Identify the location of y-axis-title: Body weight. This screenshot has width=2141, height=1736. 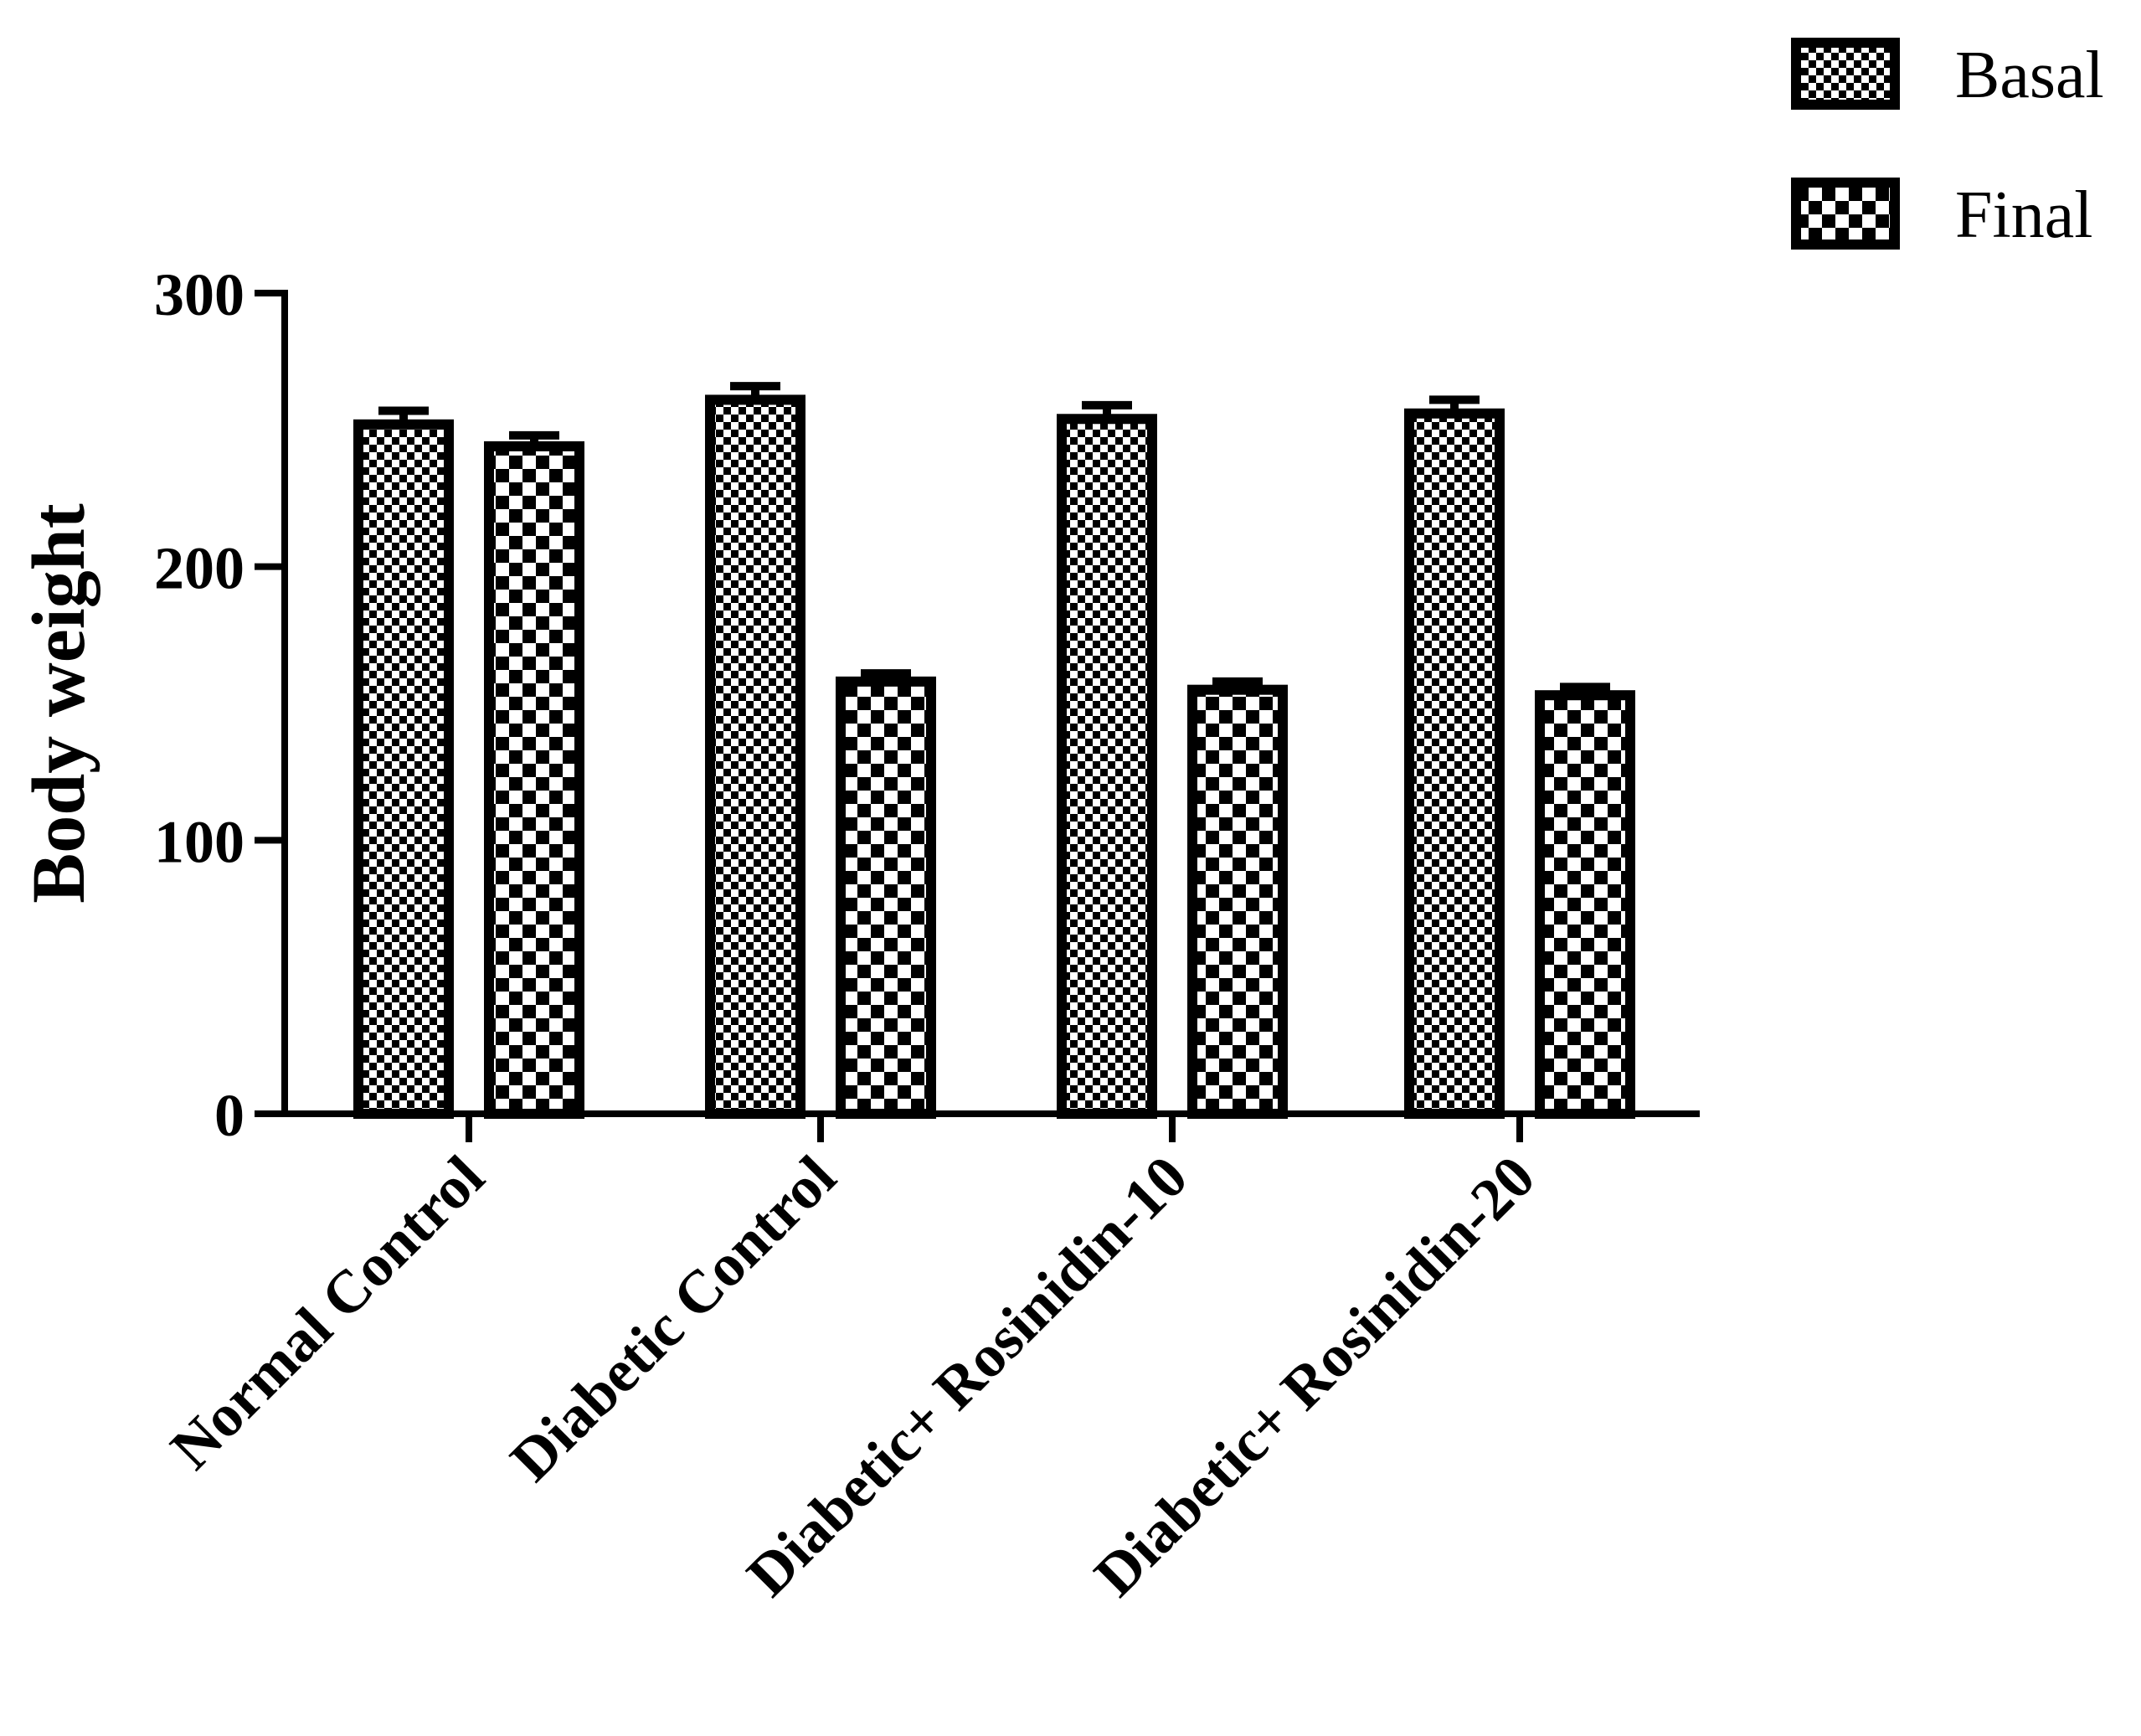
(59, 703).